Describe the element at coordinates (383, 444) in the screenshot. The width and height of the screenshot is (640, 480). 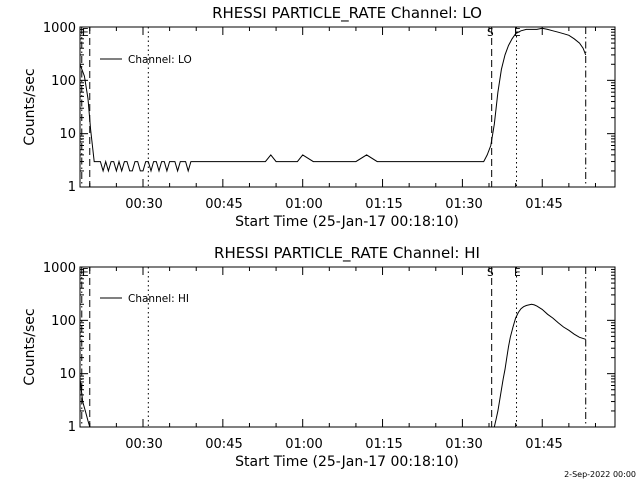
I see `x-tick-label-hi-0115: 01:15` at that location.